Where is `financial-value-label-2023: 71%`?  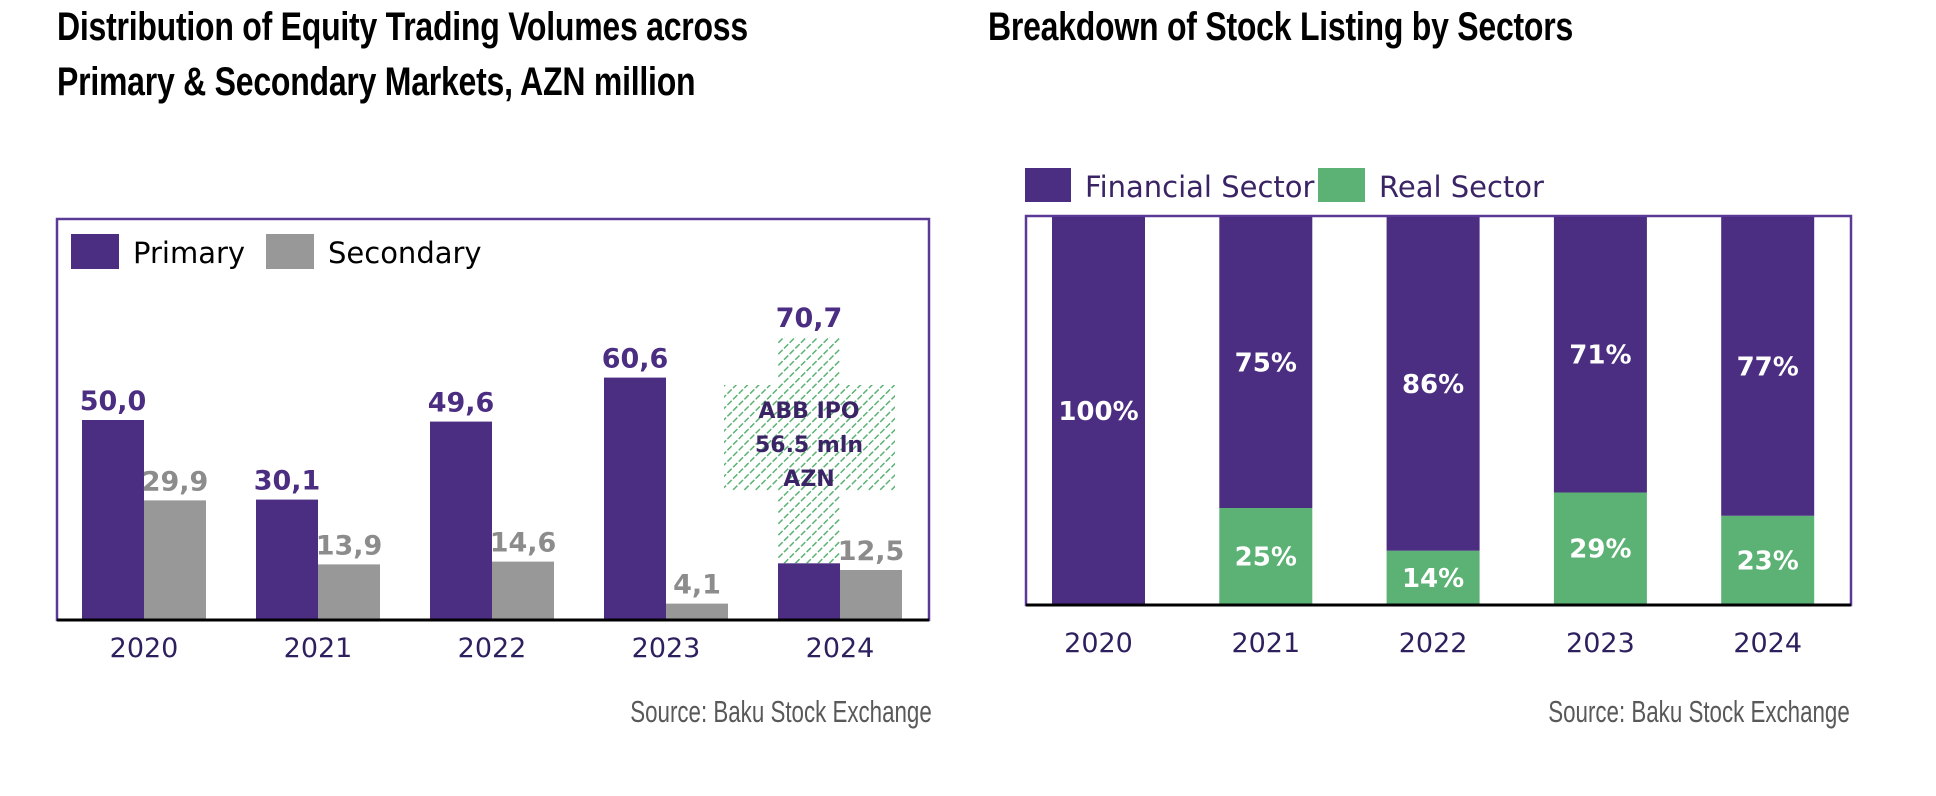 financial-value-label-2023: 71% is located at coordinates (1600, 356).